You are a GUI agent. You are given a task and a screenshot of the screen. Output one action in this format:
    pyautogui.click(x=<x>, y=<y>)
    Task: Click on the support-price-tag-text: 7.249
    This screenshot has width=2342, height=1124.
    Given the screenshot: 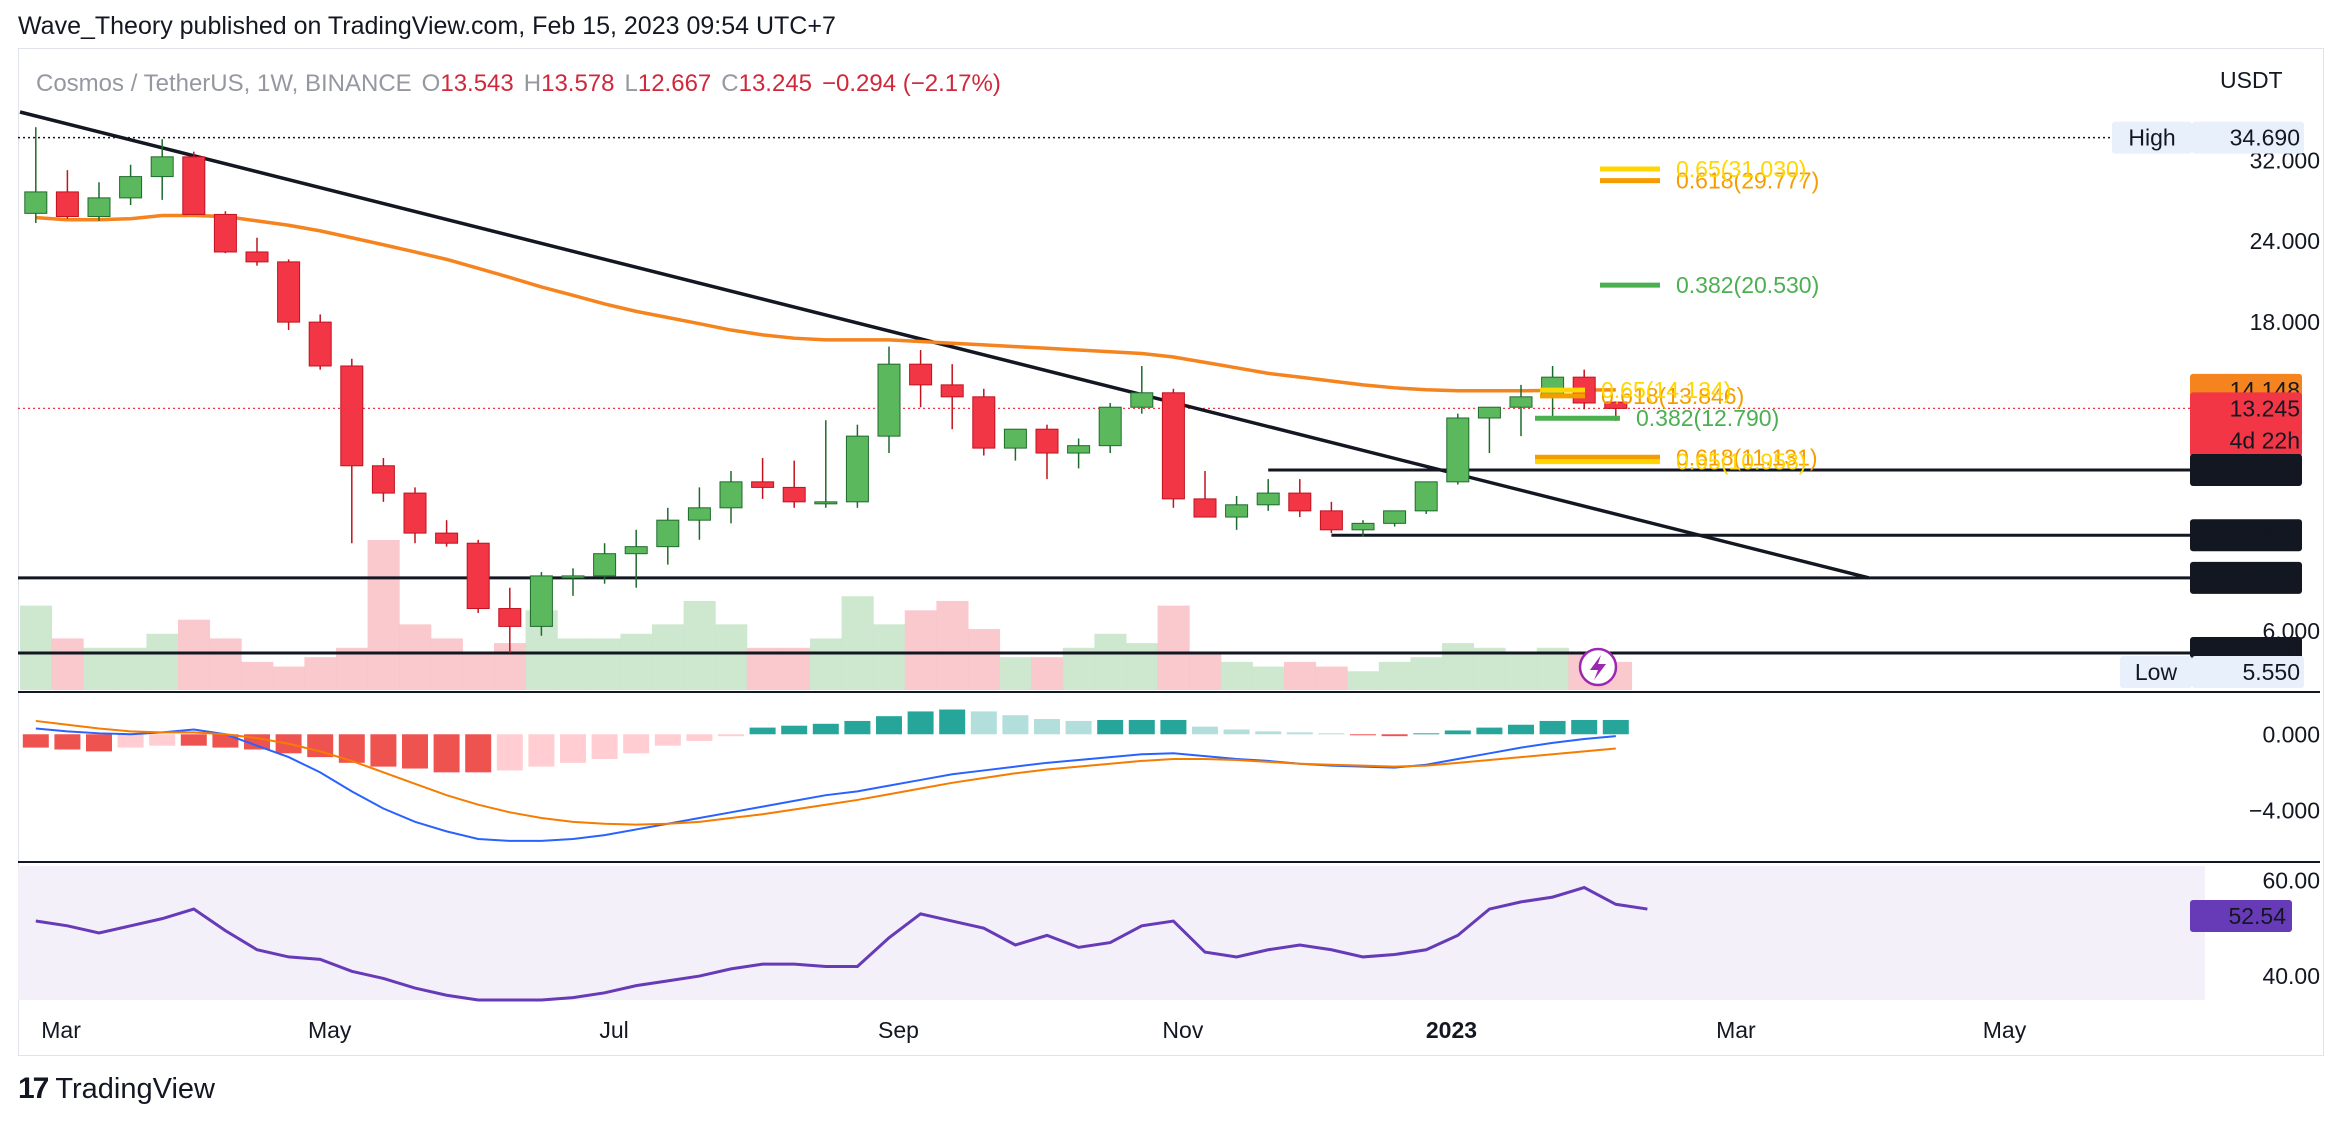 What is the action you would take?
    pyautogui.click(x=2271, y=578)
    